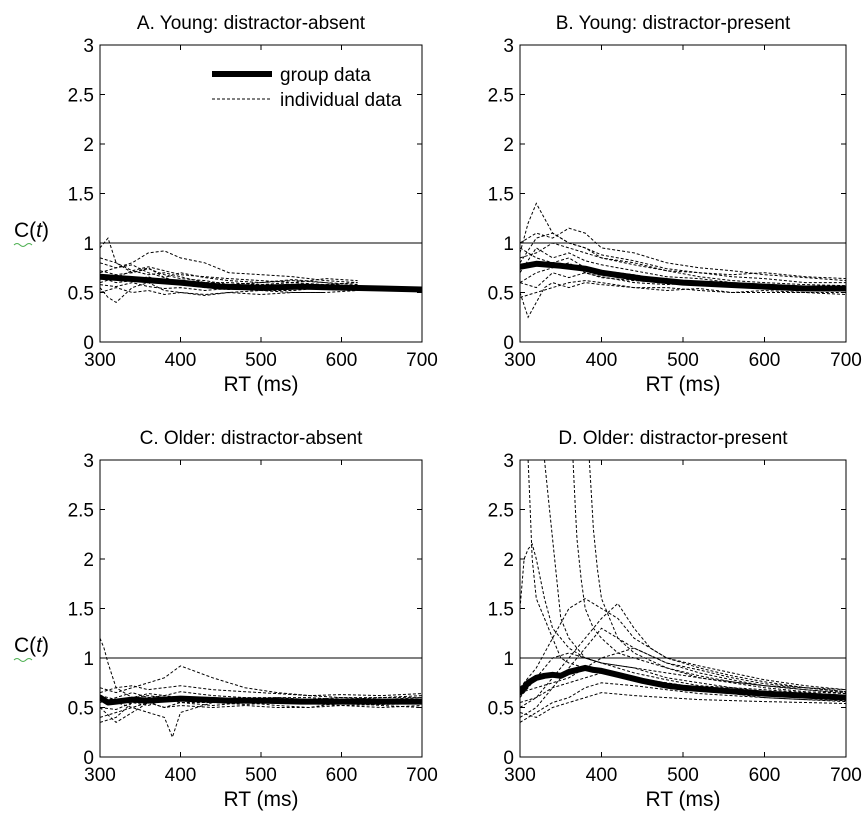  Describe the element at coordinates (251, 23) in the screenshot. I see `chart-title: A. Young: distractor-absent` at that location.